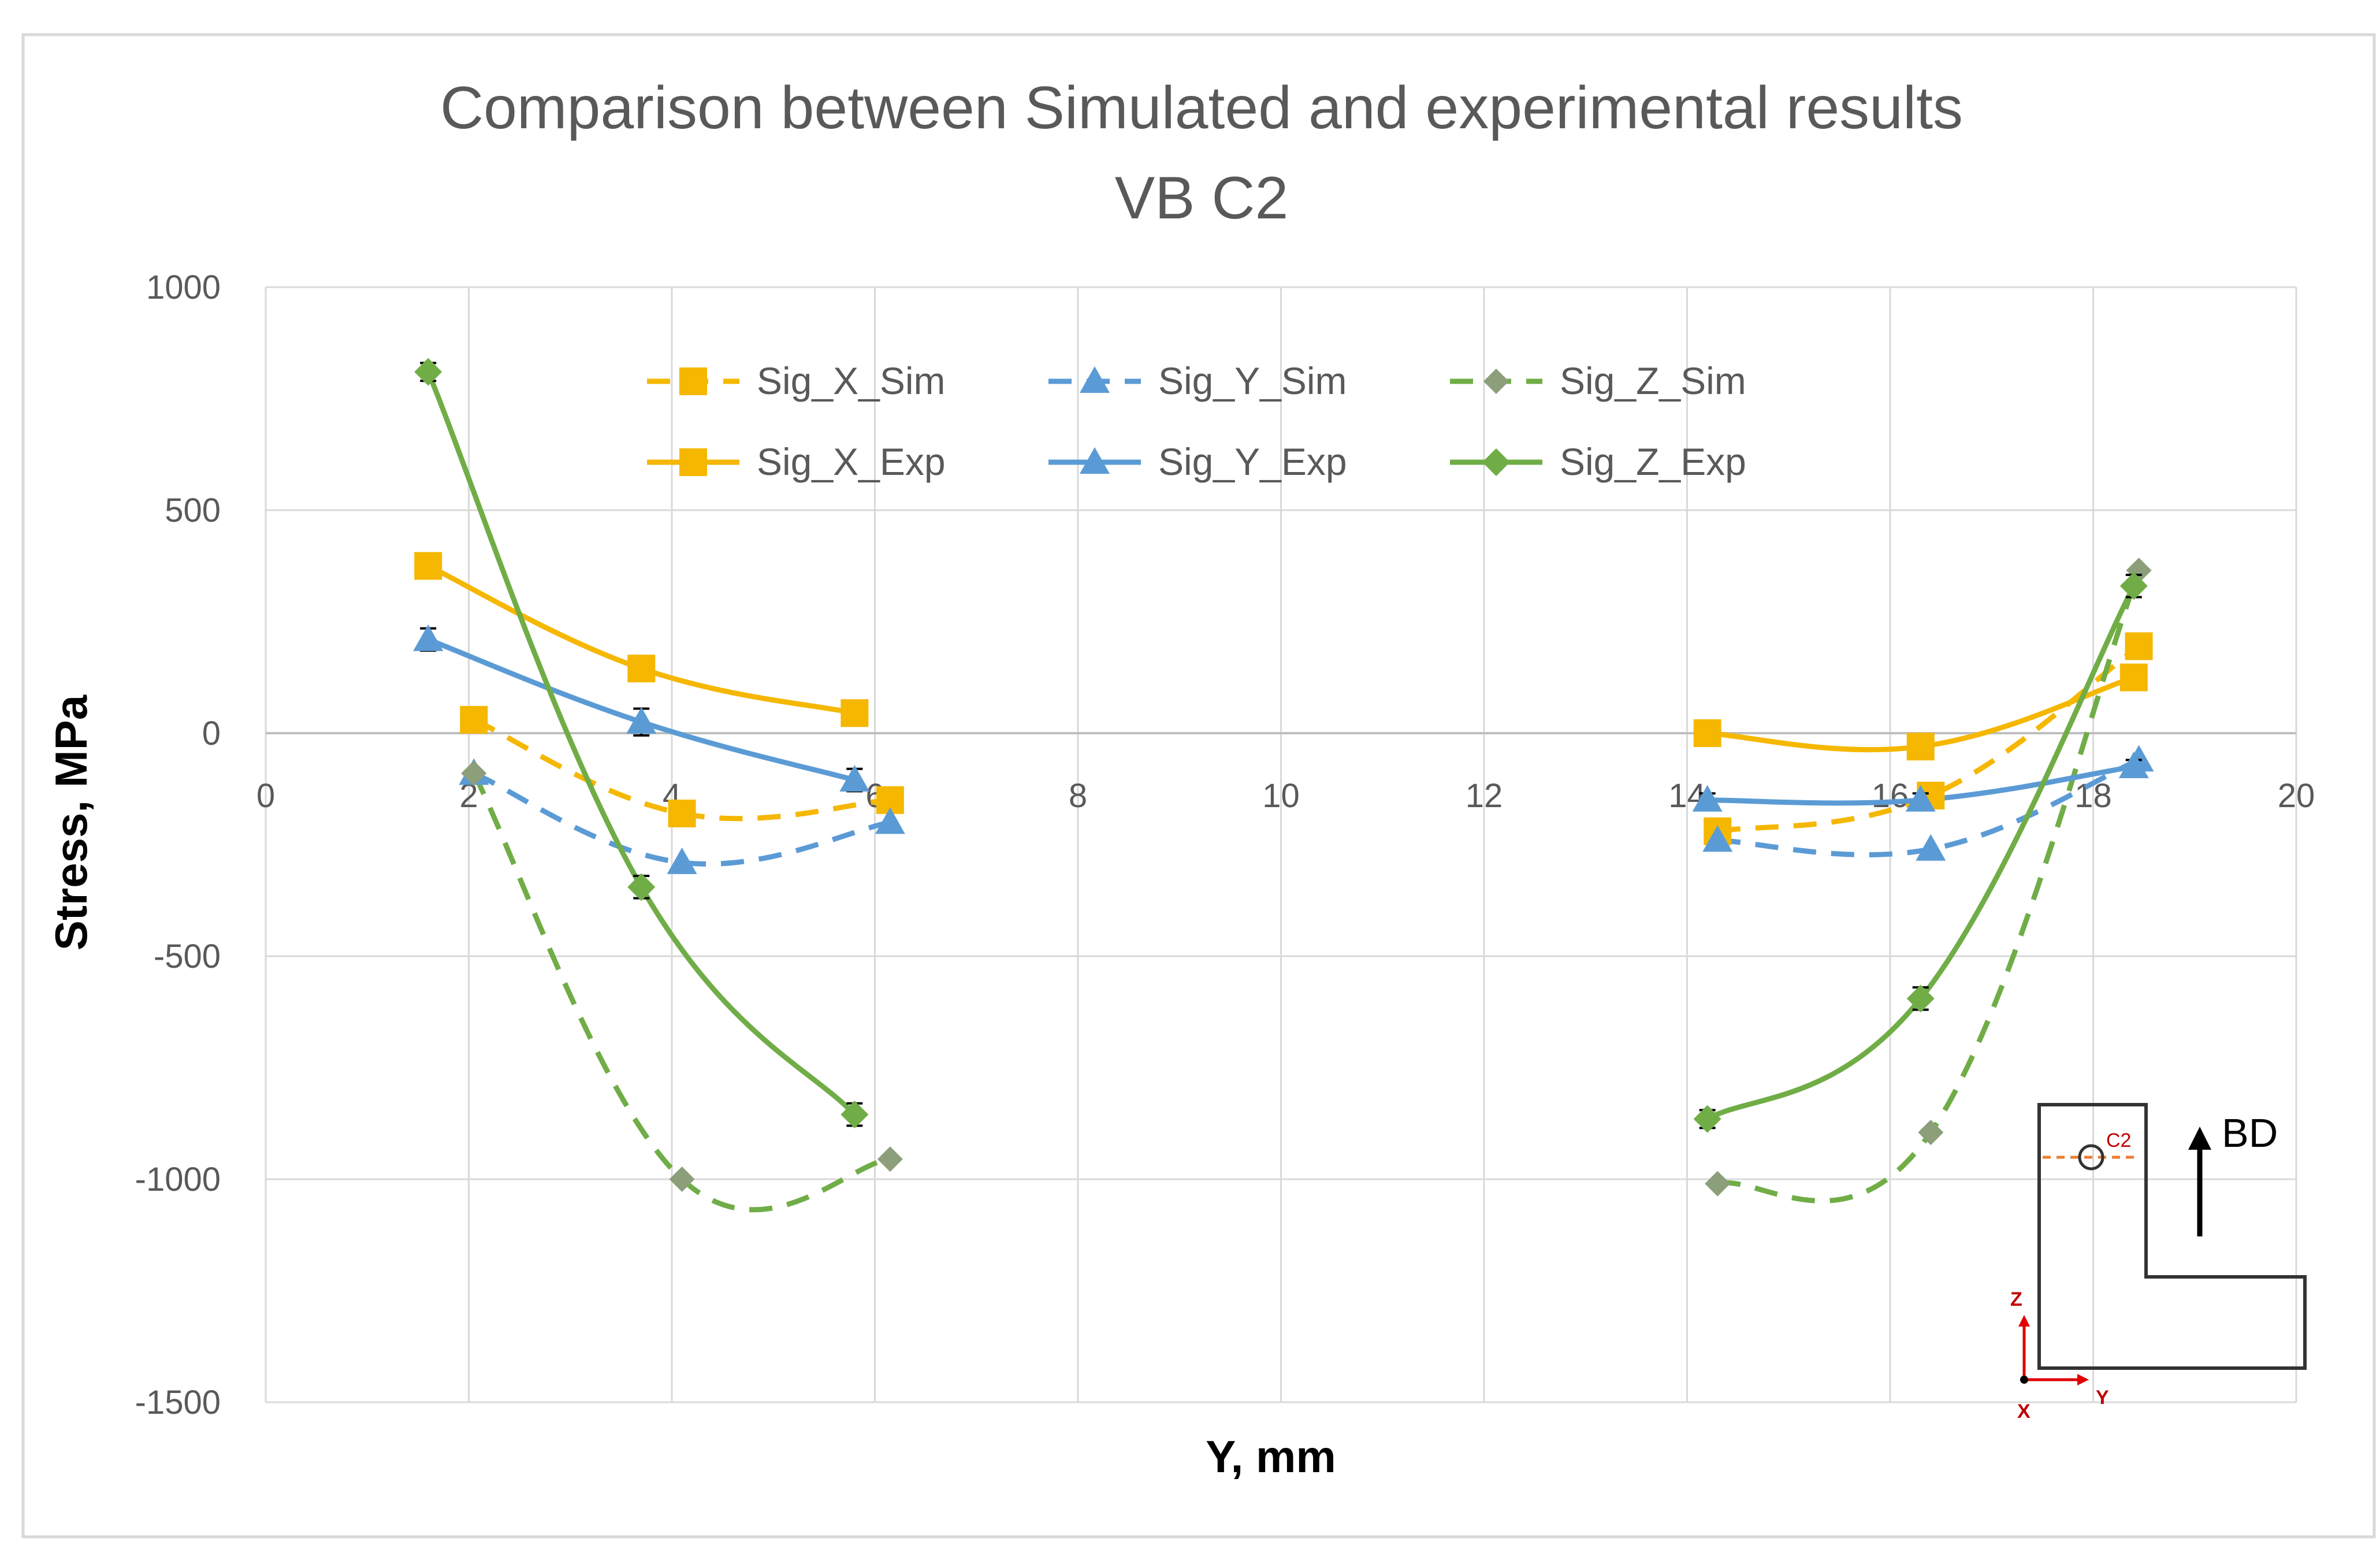  What do you see at coordinates (1271, 1457) in the screenshot?
I see `x-axis-title: Y, mm` at bounding box center [1271, 1457].